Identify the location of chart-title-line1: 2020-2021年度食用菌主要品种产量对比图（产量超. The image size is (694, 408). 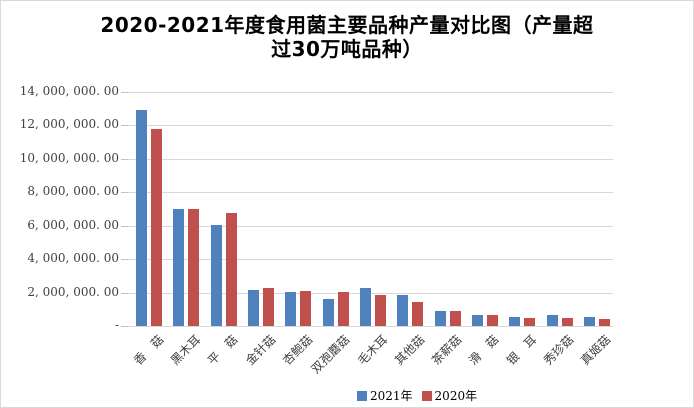
(347, 25).